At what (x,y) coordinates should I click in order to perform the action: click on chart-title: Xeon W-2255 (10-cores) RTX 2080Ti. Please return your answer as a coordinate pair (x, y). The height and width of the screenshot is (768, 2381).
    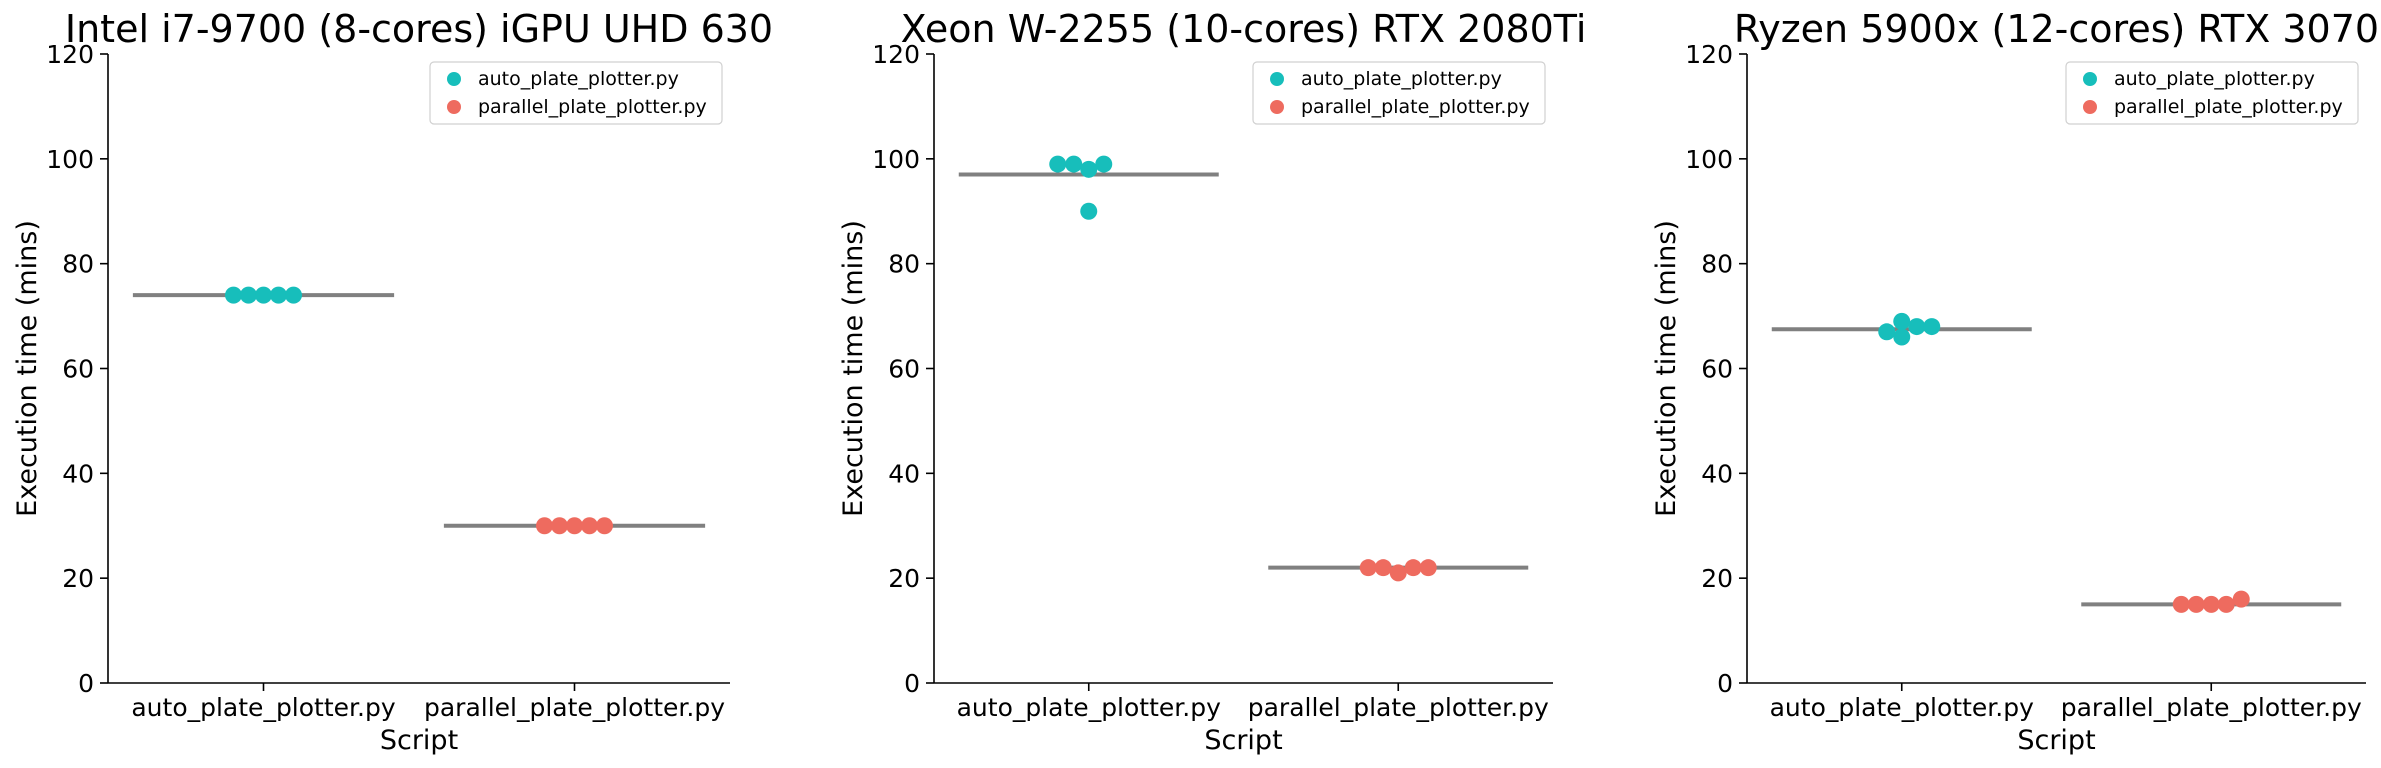
    Looking at the image, I should click on (1244, 29).